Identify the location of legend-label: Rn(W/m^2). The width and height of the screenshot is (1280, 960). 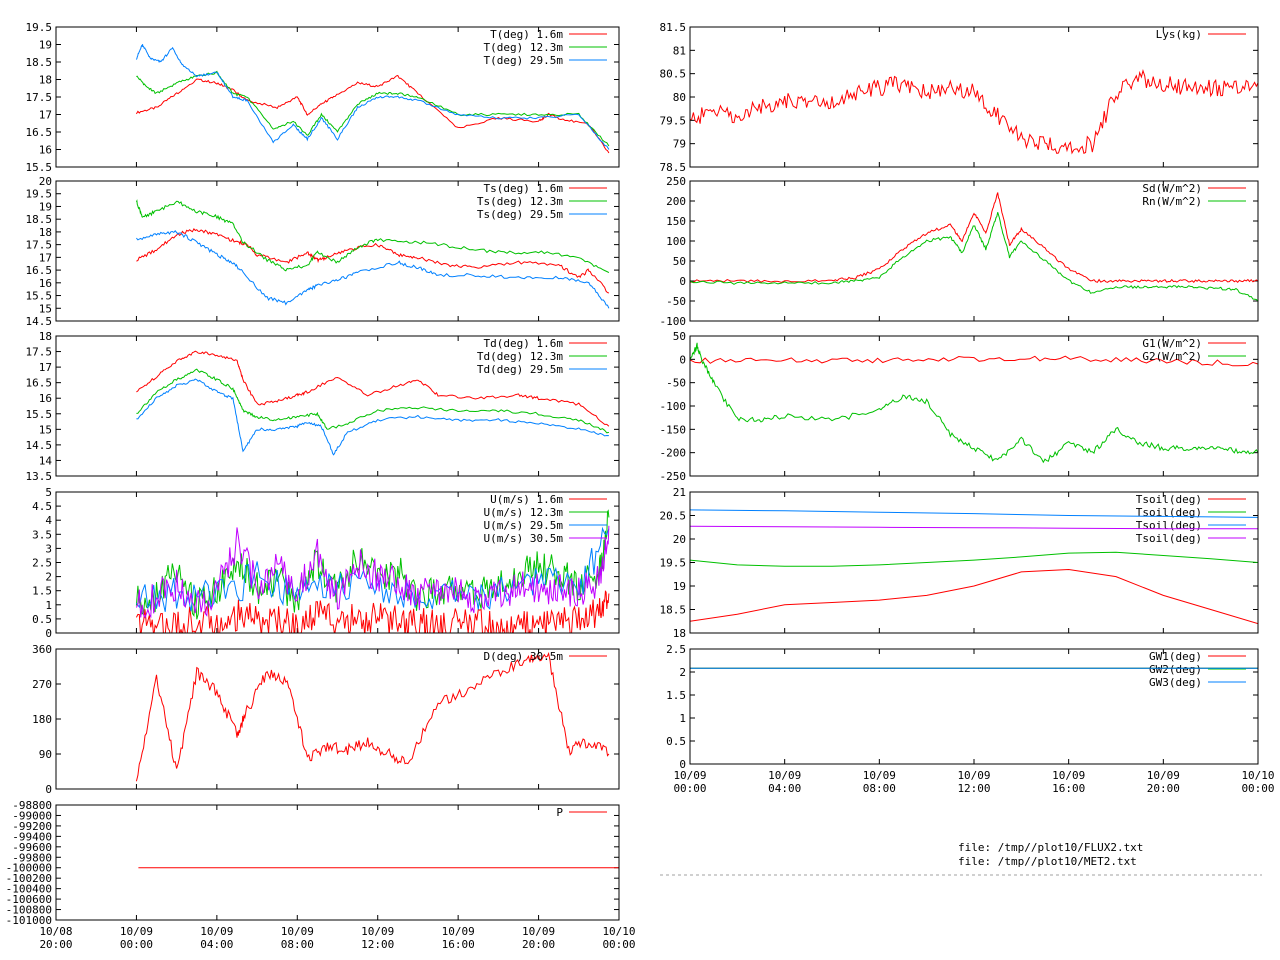
(1172, 201).